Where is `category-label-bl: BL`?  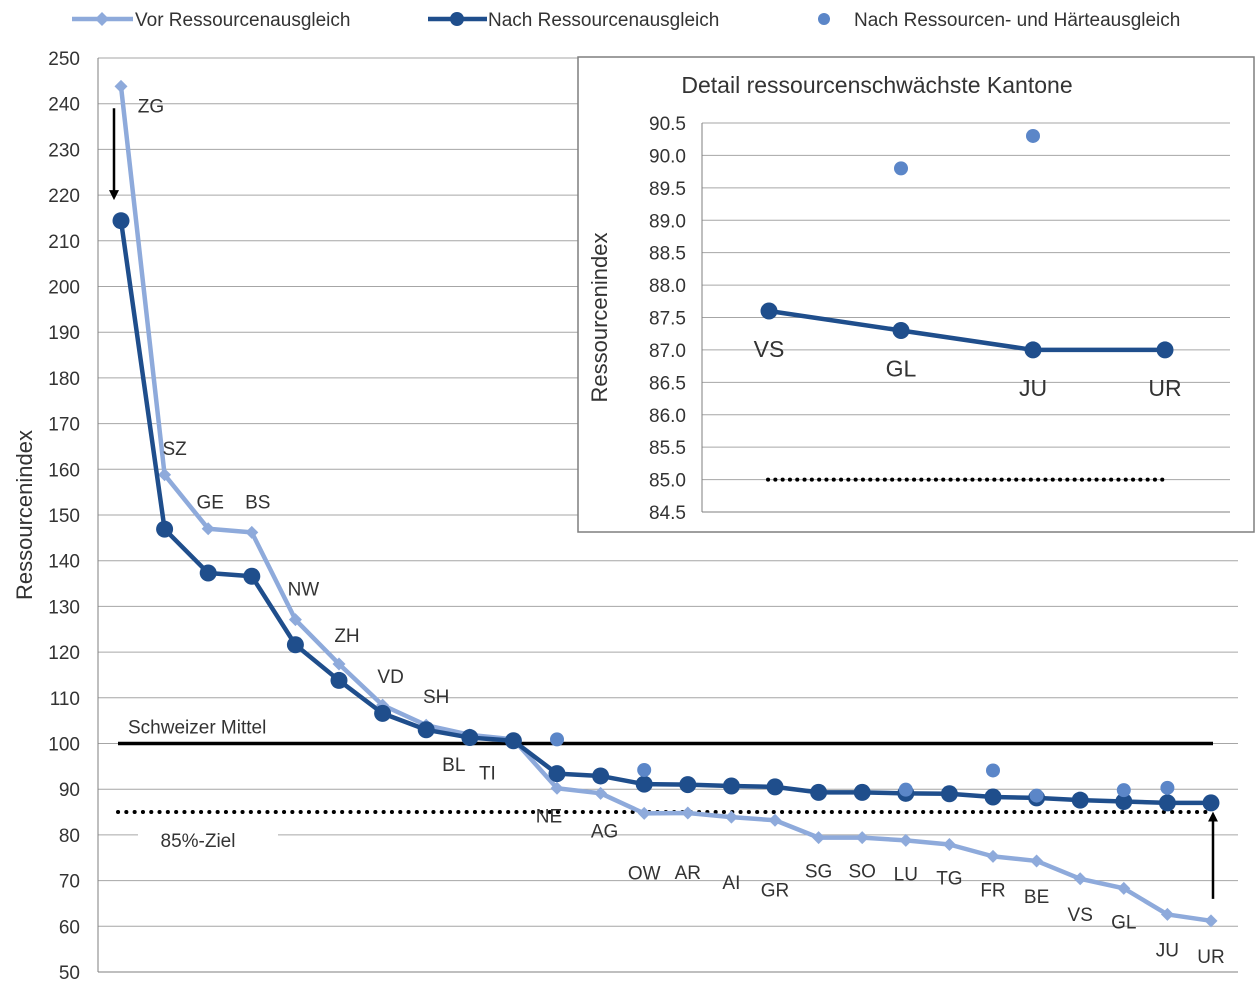
category-label-bl: BL is located at coordinates (453, 765).